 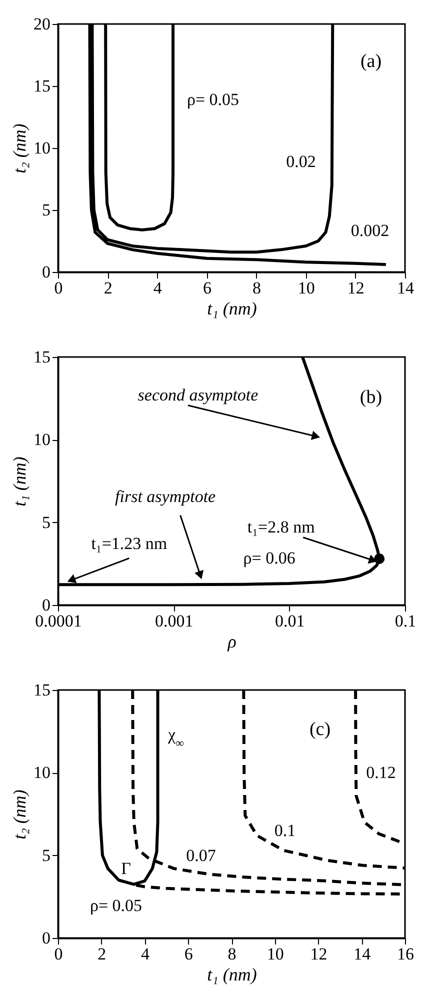 I want to click on annotation: t₁=2.8 nm, so click(x=281, y=526).